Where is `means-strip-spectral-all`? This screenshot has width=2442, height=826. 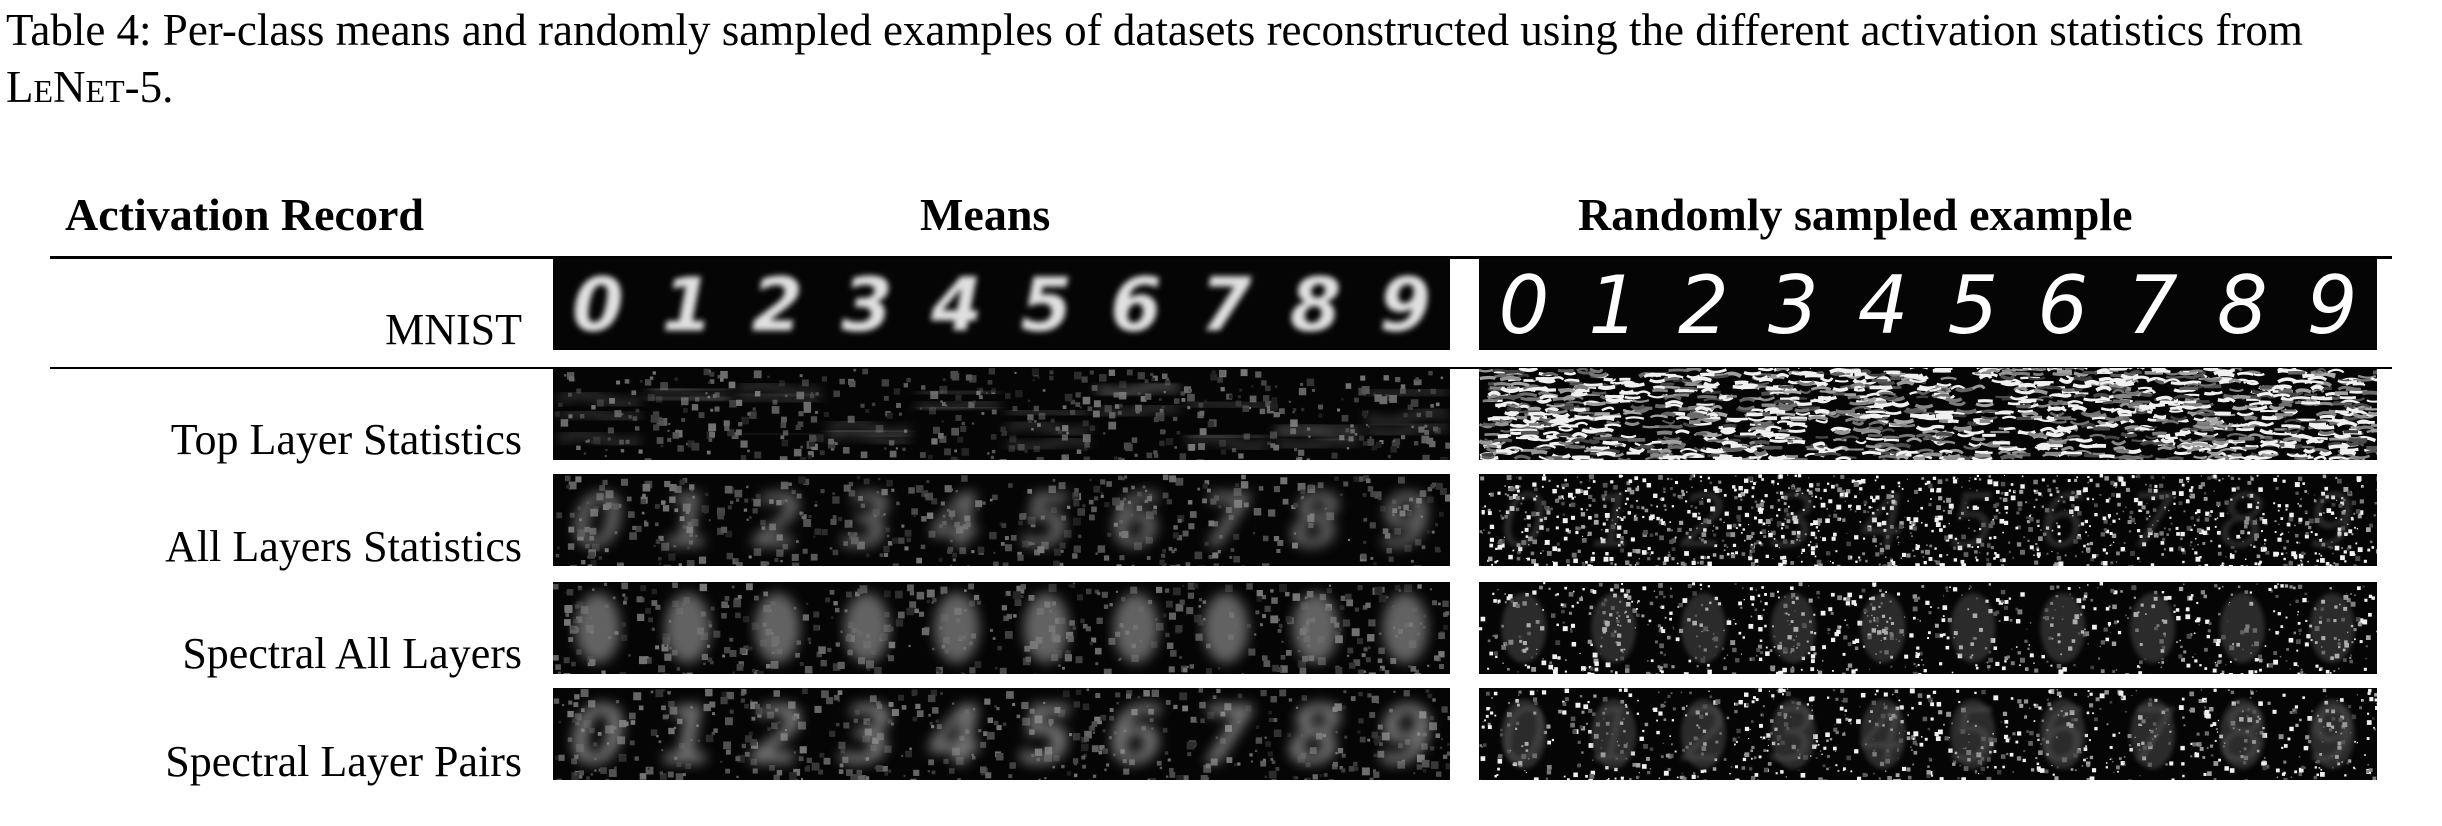
means-strip-spectral-all is located at coordinates (1001, 628).